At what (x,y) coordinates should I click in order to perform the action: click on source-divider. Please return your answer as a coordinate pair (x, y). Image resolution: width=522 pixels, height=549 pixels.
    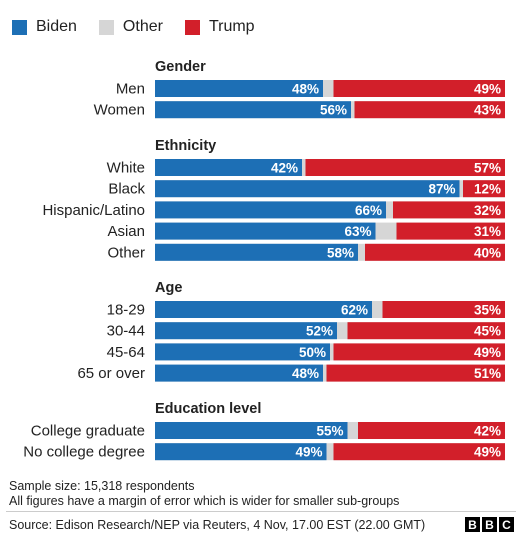
    Looking at the image, I should click on (261, 511).